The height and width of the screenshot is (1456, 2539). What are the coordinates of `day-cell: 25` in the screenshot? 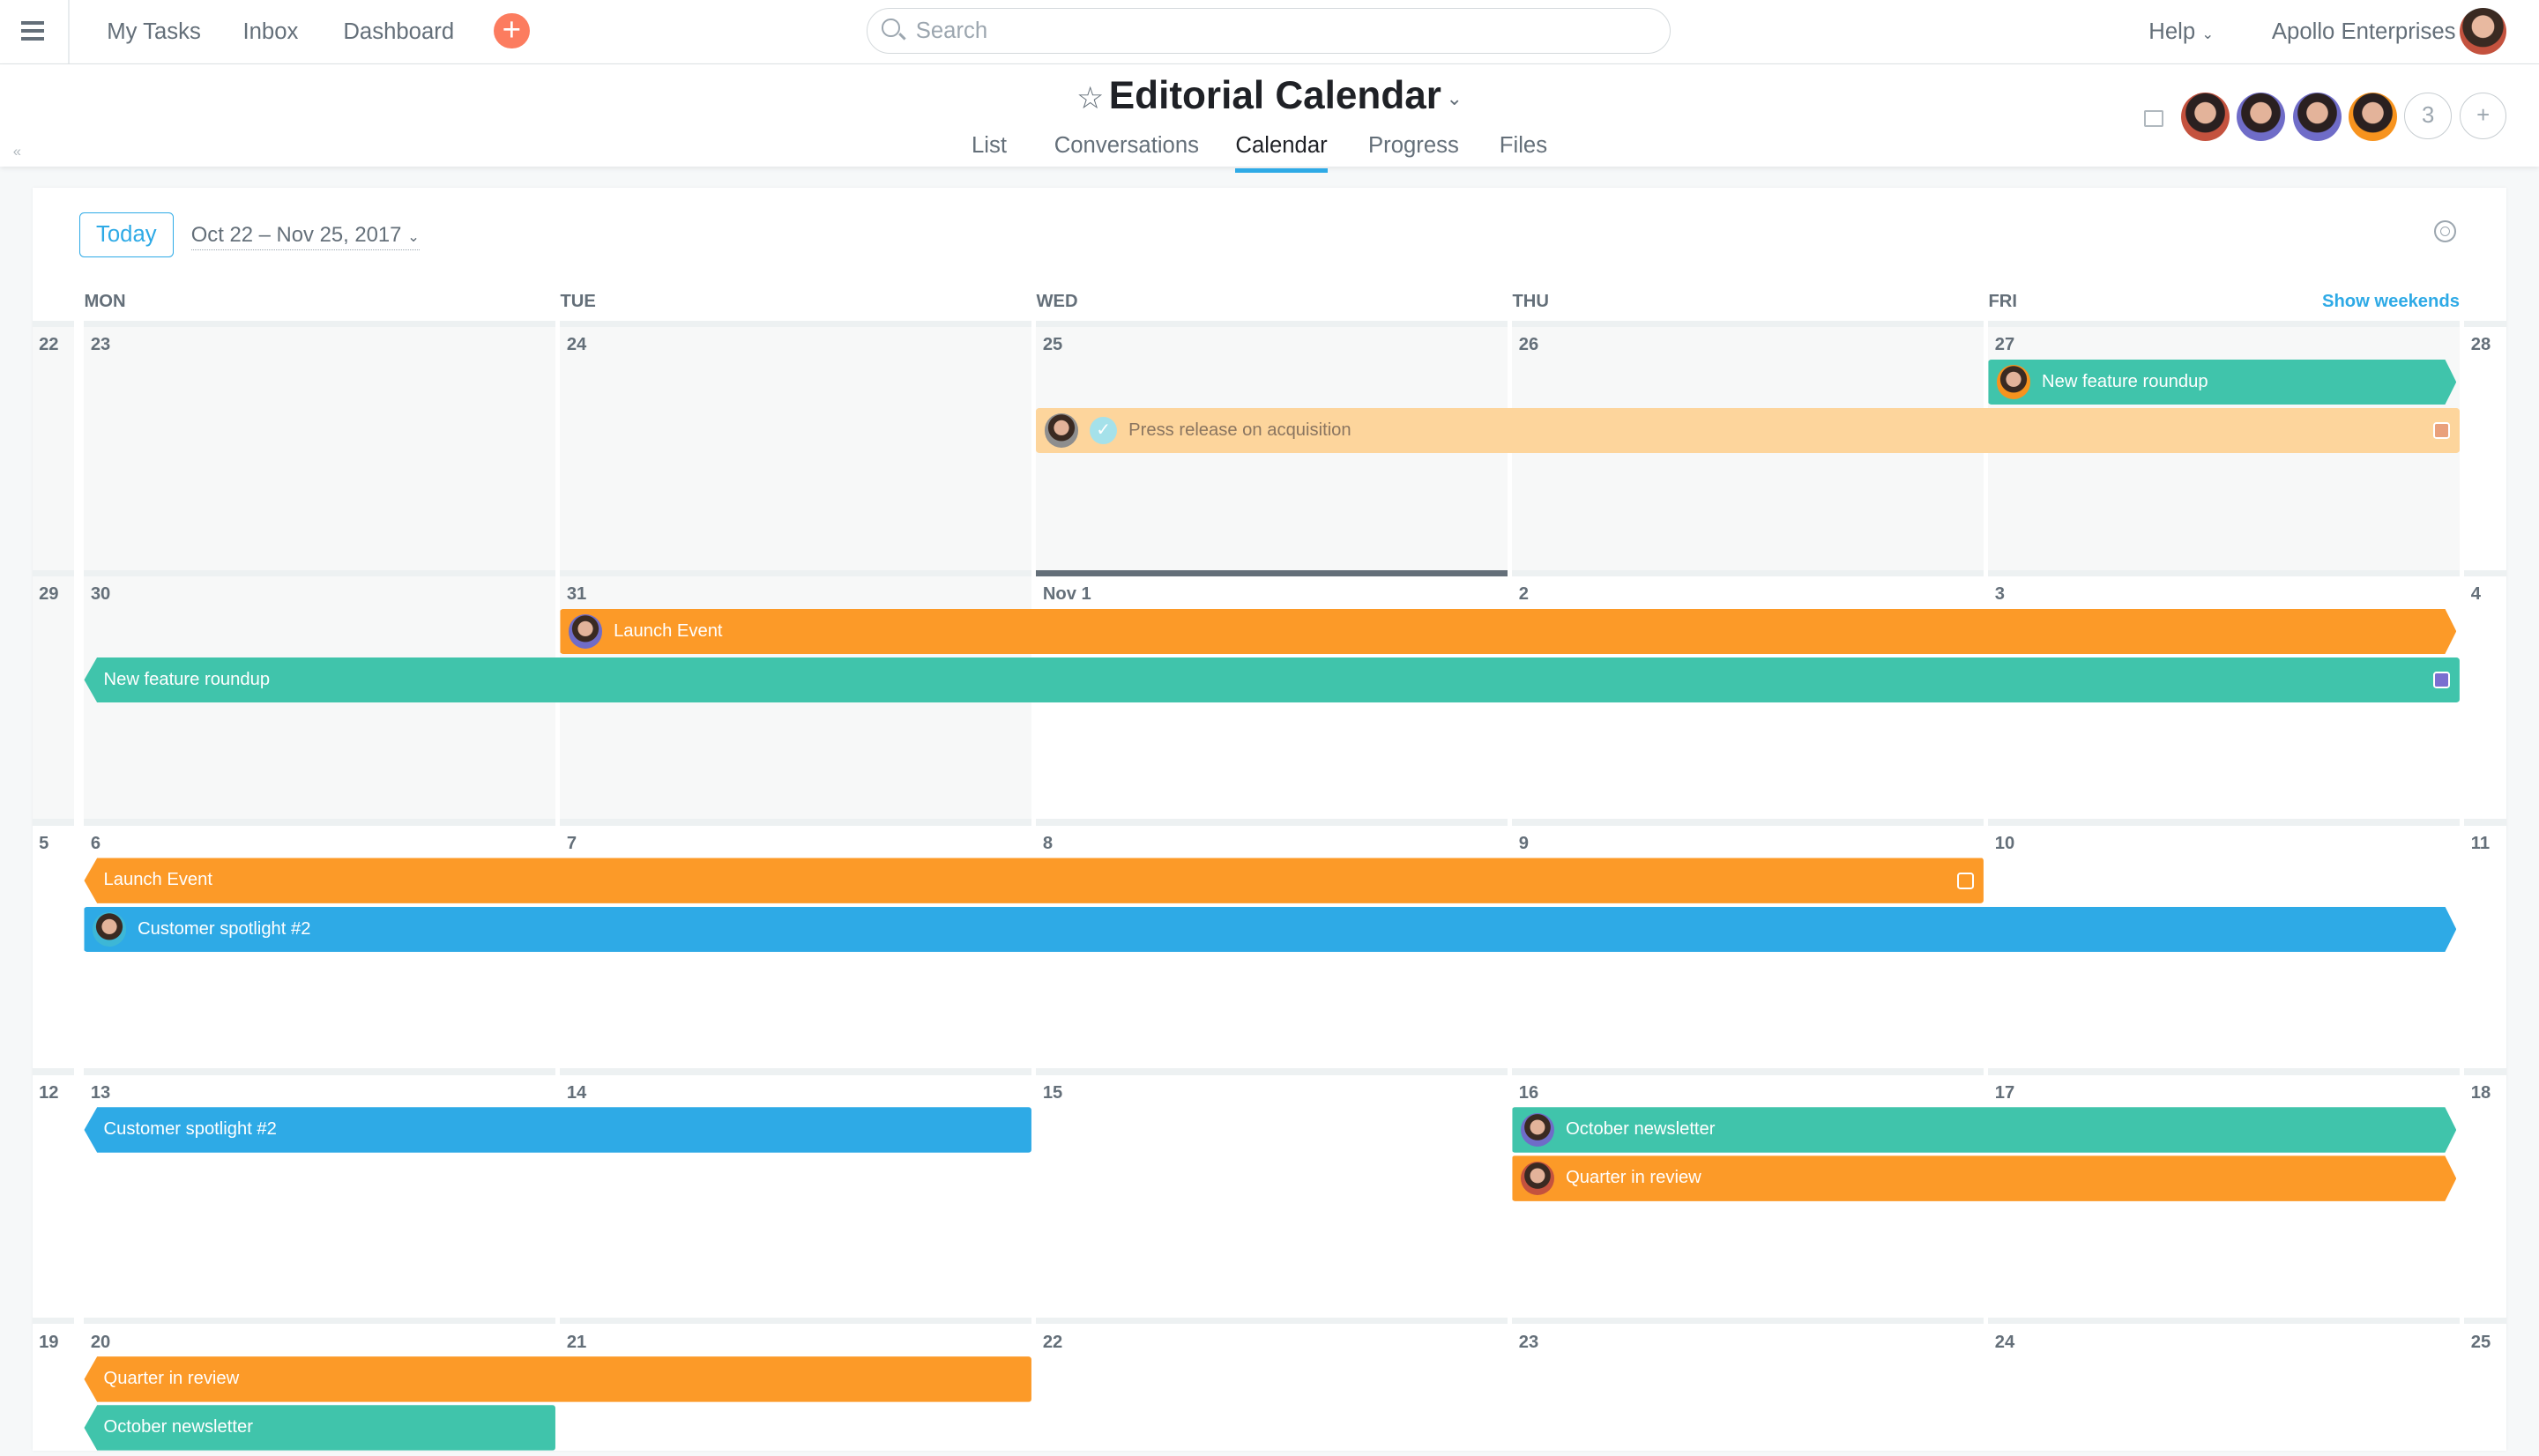 It's located at (2485, 1384).